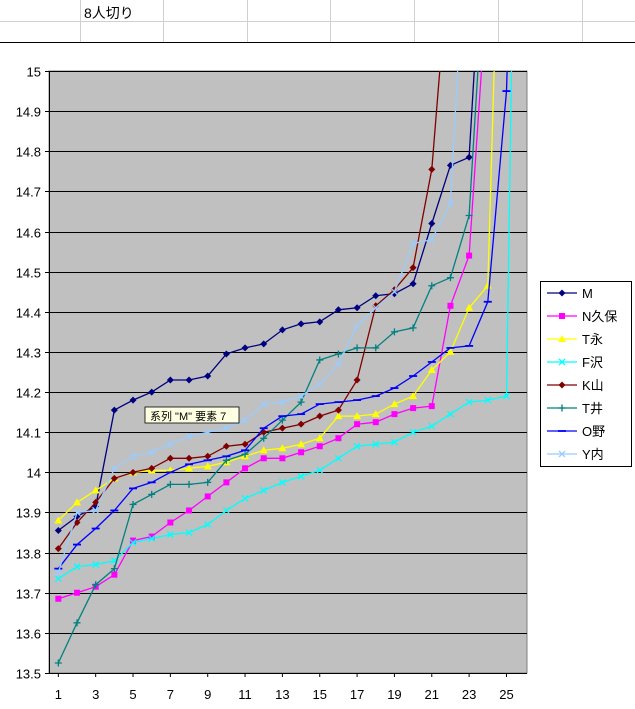 Image resolution: width=635 pixels, height=709 pixels. What do you see at coordinates (575, 454) in the screenshot?
I see `legend-entry: Y内` at bounding box center [575, 454].